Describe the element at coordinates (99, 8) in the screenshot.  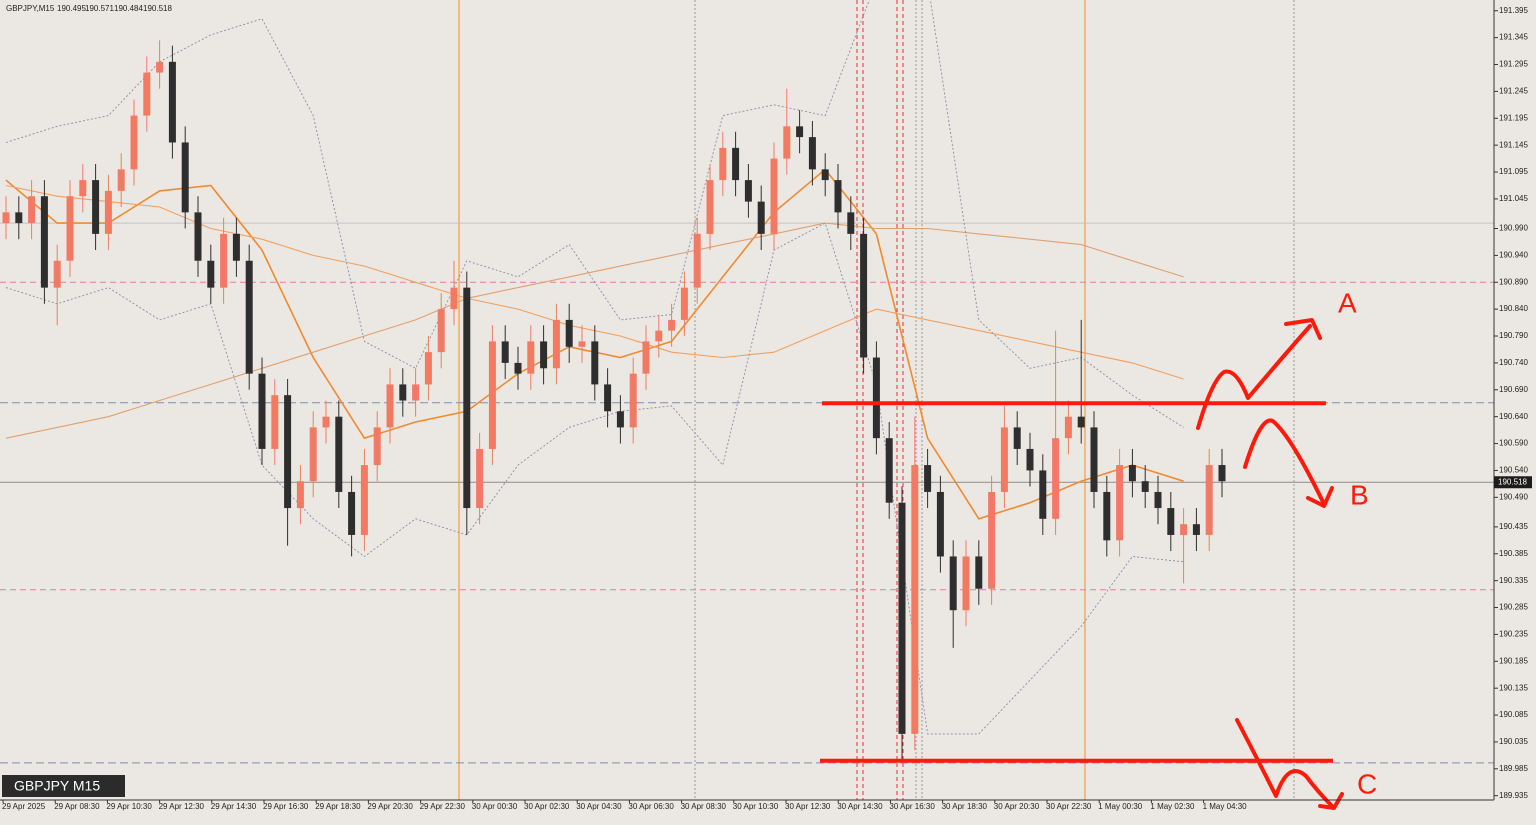
I see `bar-high: 190.571` at that location.